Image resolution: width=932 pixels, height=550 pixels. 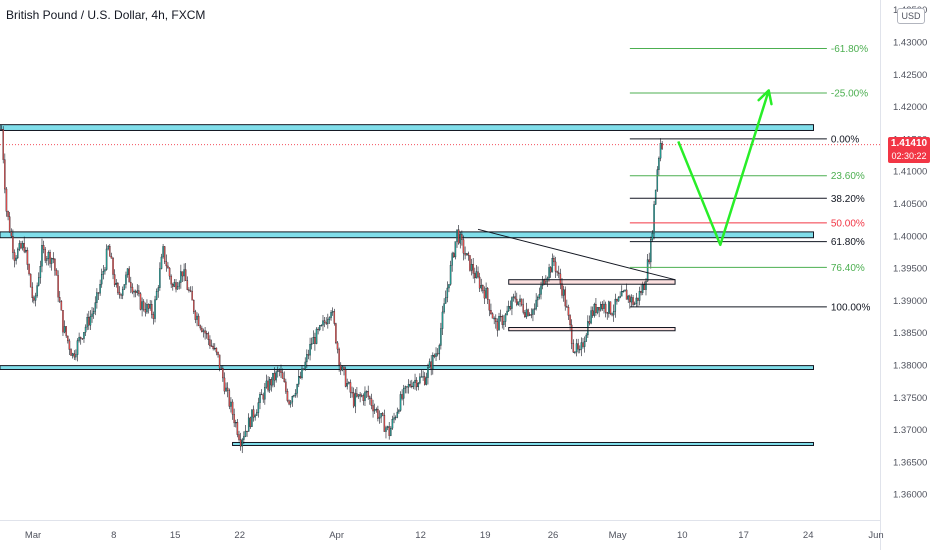 What do you see at coordinates (848, 268) in the screenshot?
I see `fib-level-label: 76.40%` at bounding box center [848, 268].